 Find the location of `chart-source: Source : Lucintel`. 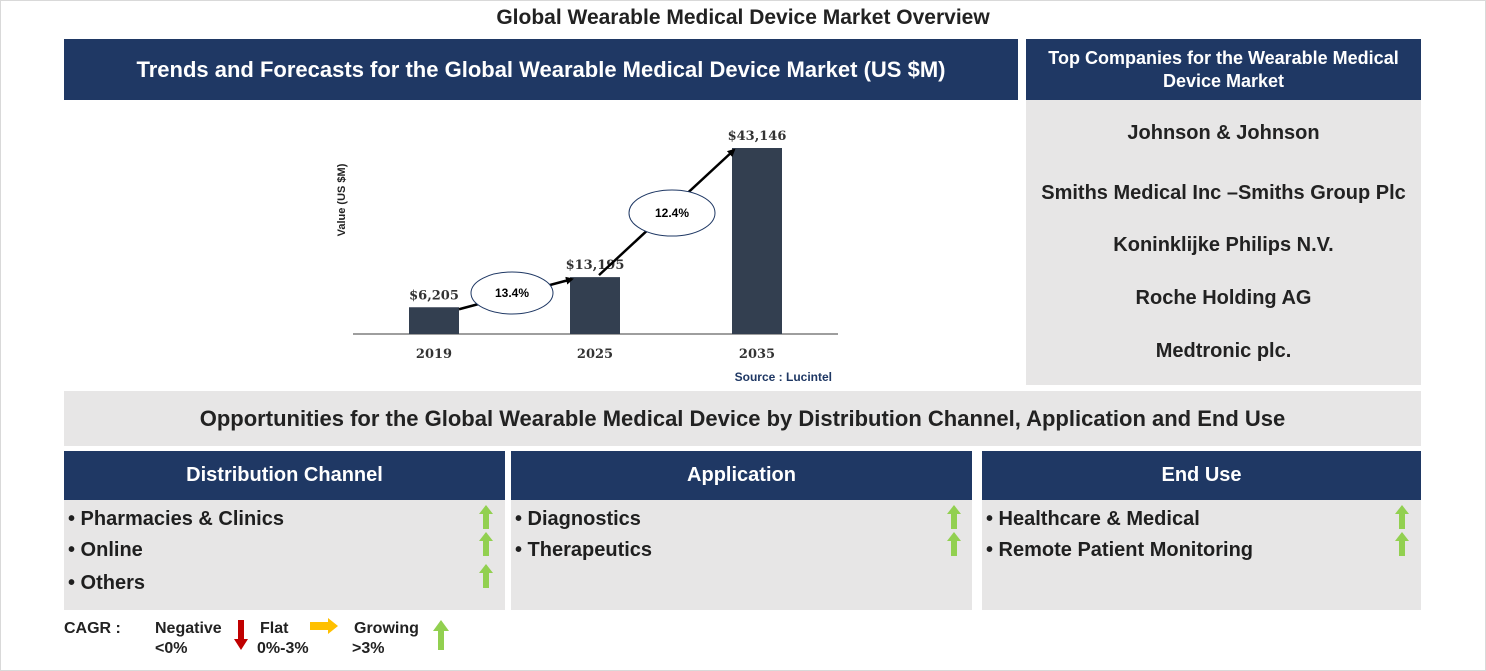

chart-source: Source : Lucintel is located at coordinates (783, 377).